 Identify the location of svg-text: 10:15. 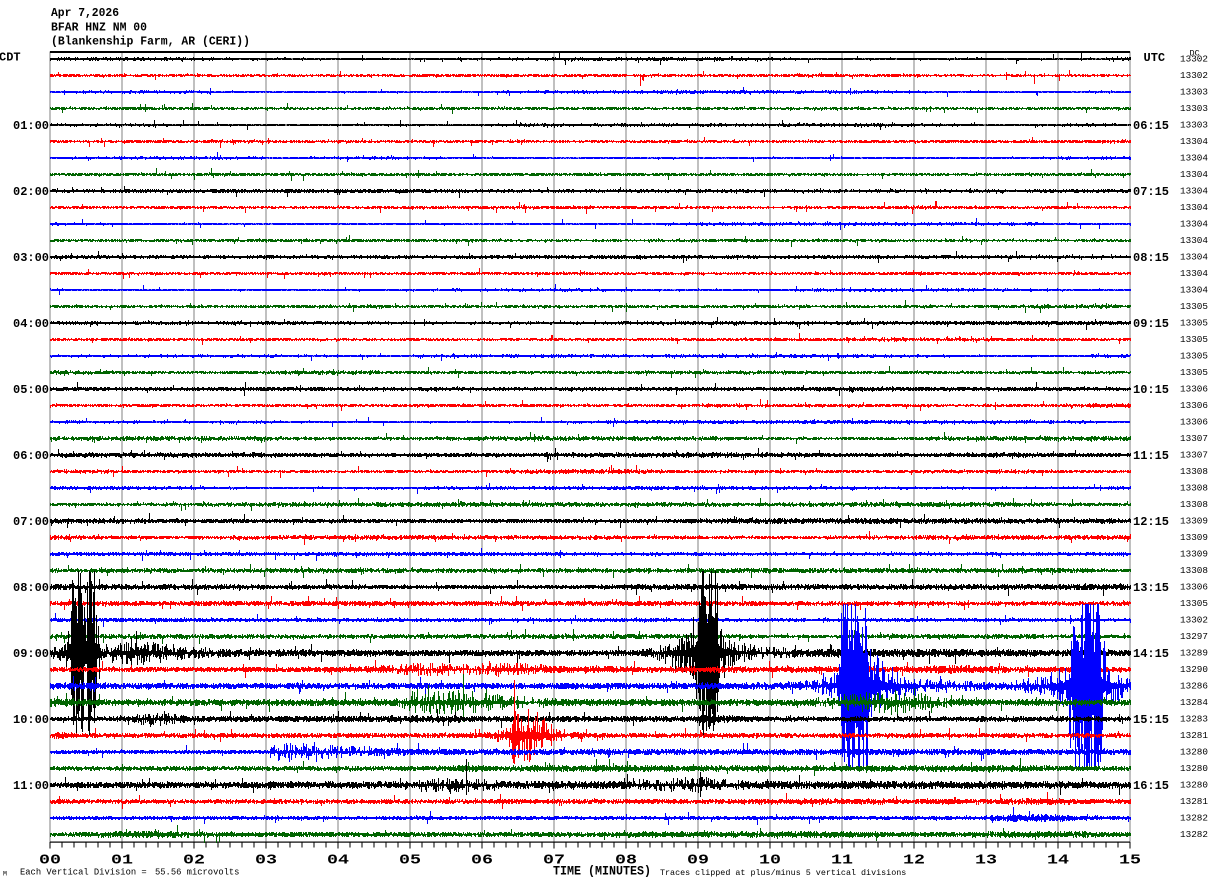
(1151, 390).